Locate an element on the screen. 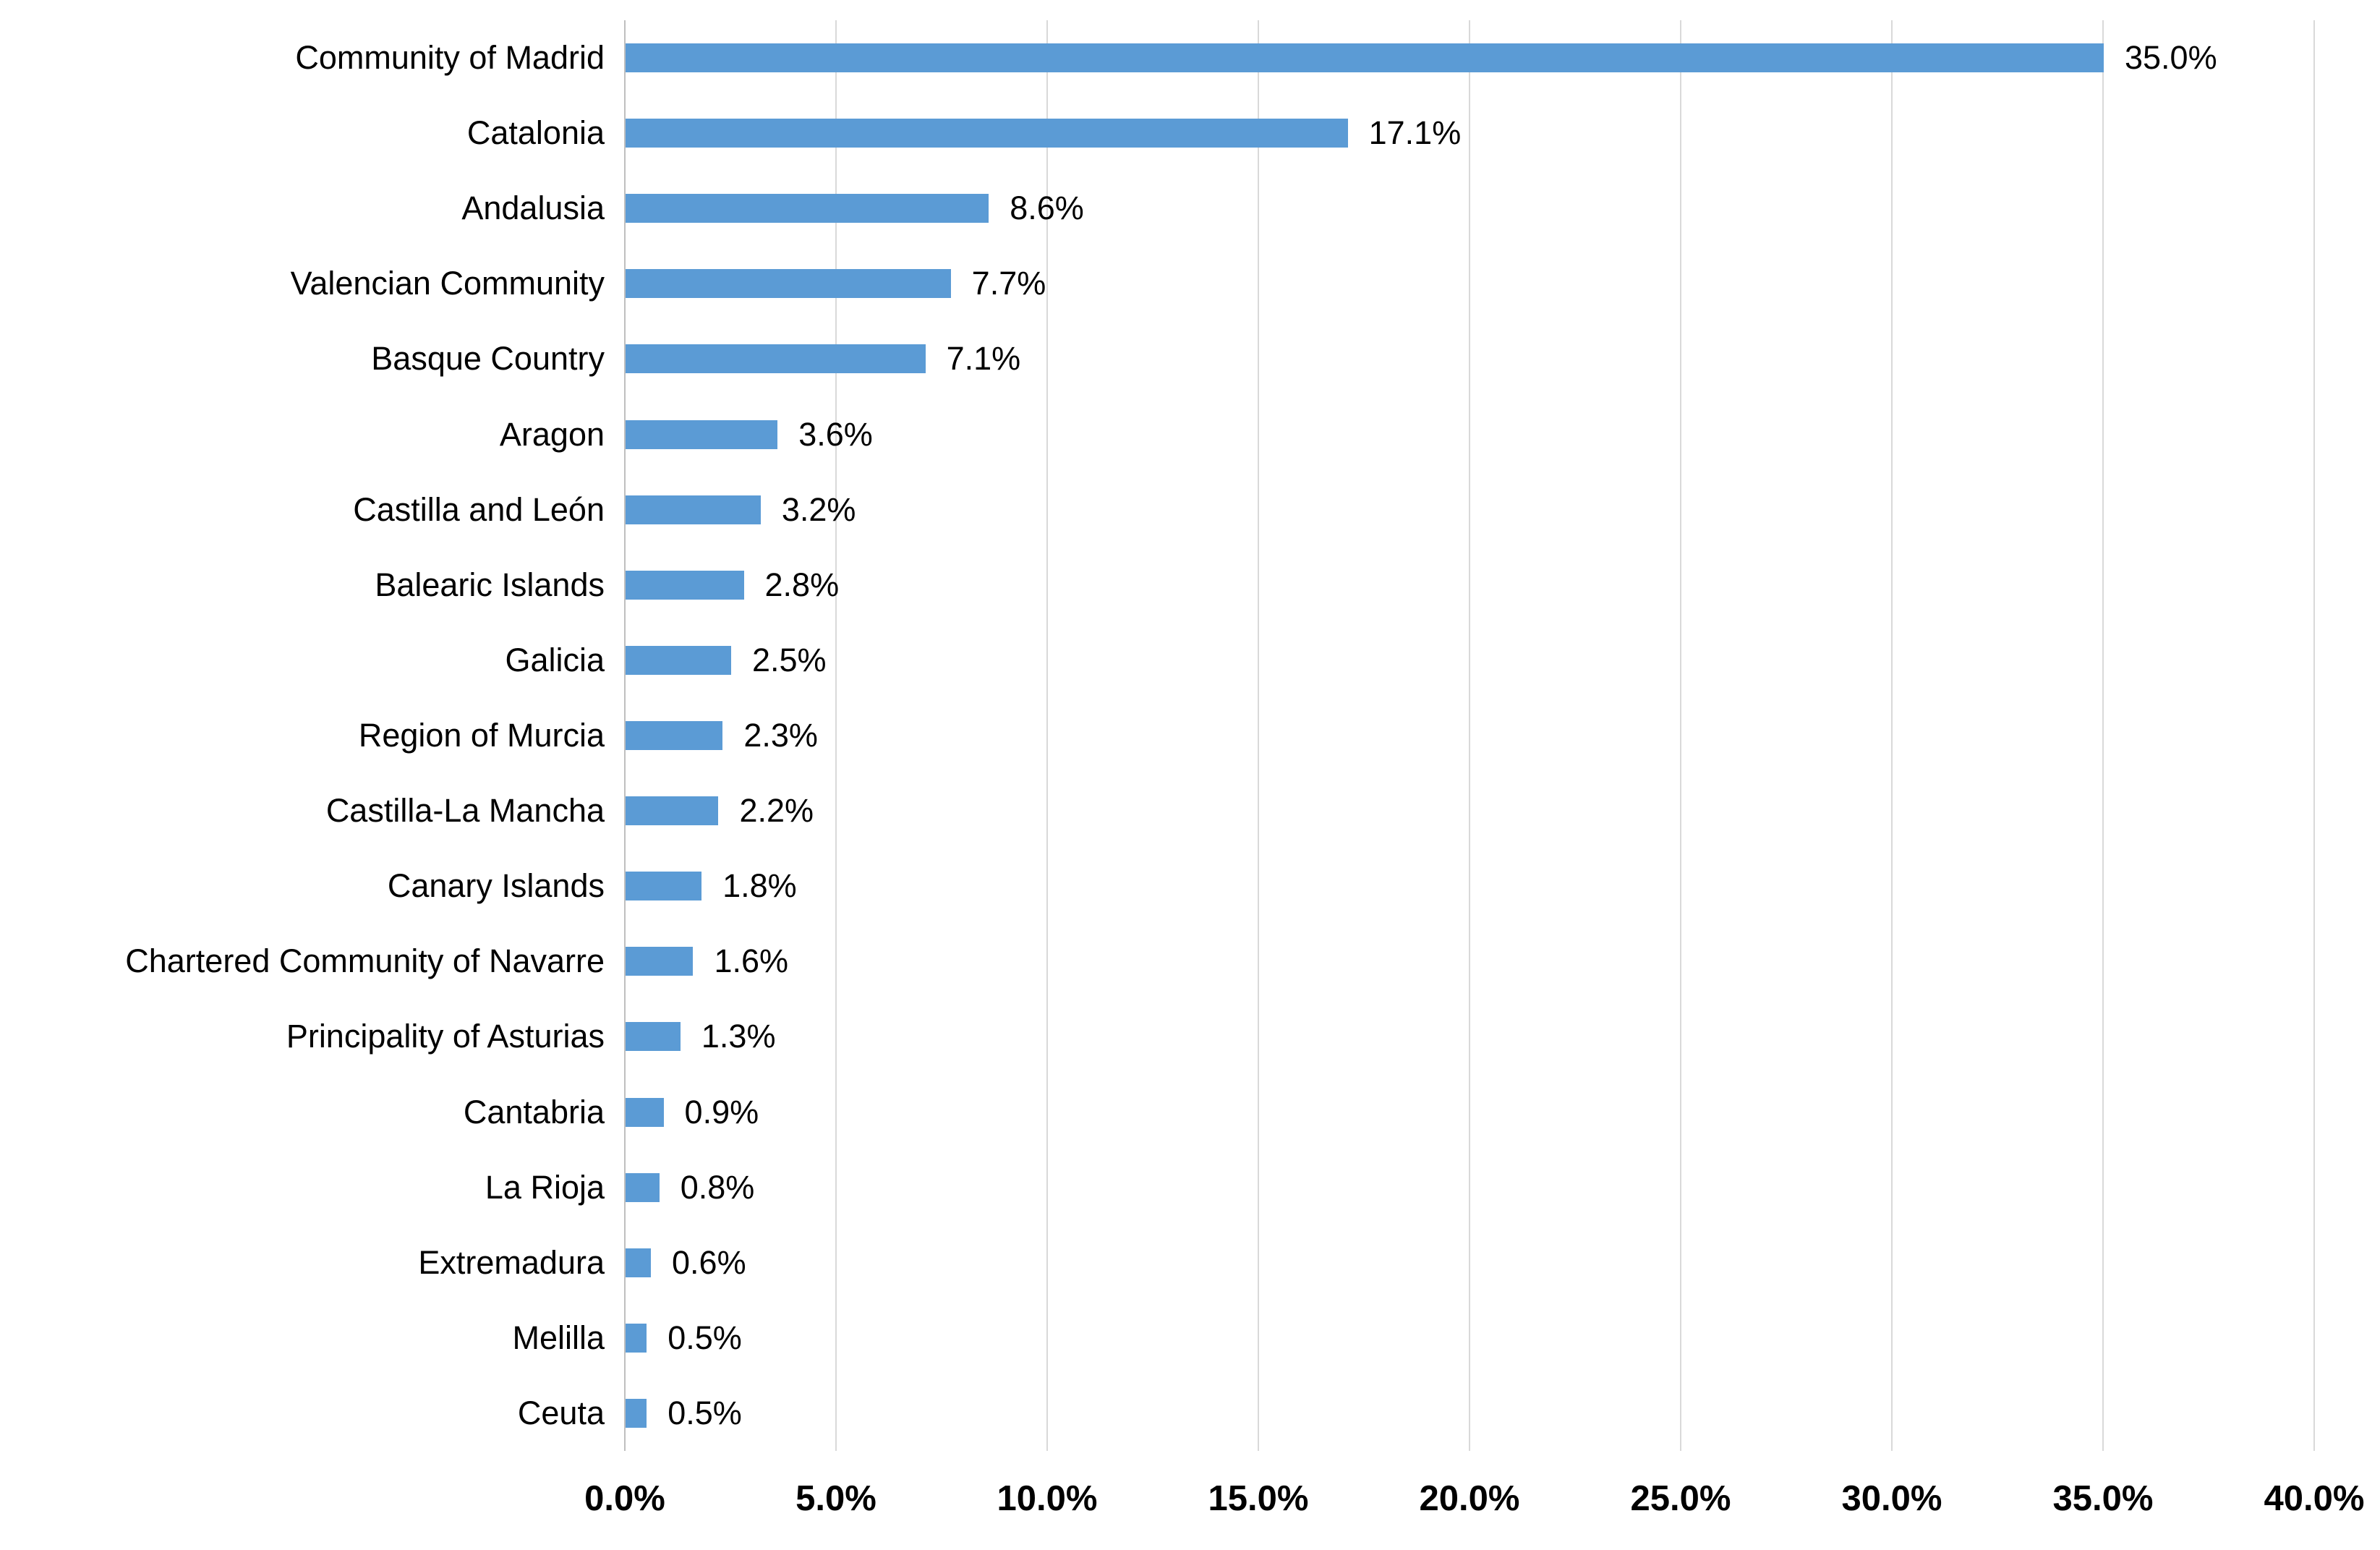  value-label: 7.7% is located at coordinates (1008, 283).